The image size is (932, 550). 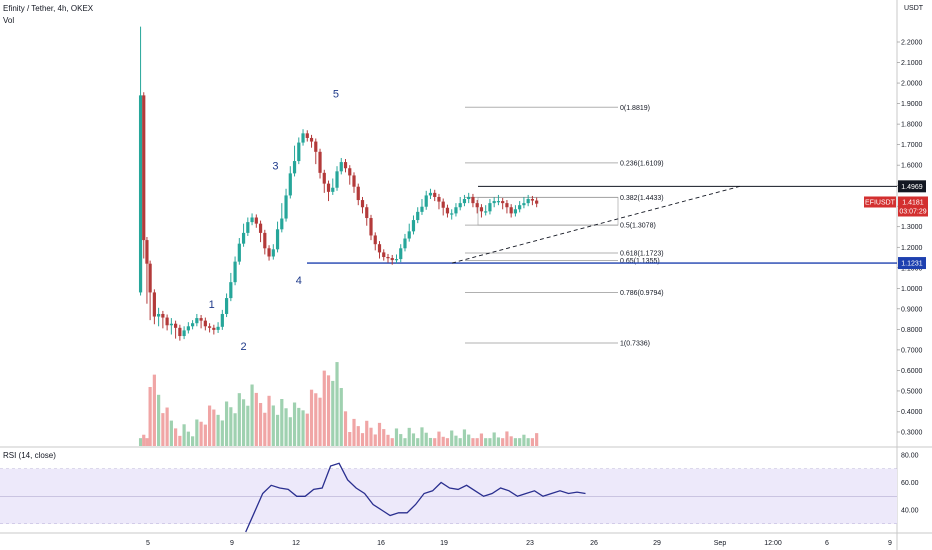 What do you see at coordinates (912, 391) in the screenshot?
I see `price-tick-label: 0.5000` at bounding box center [912, 391].